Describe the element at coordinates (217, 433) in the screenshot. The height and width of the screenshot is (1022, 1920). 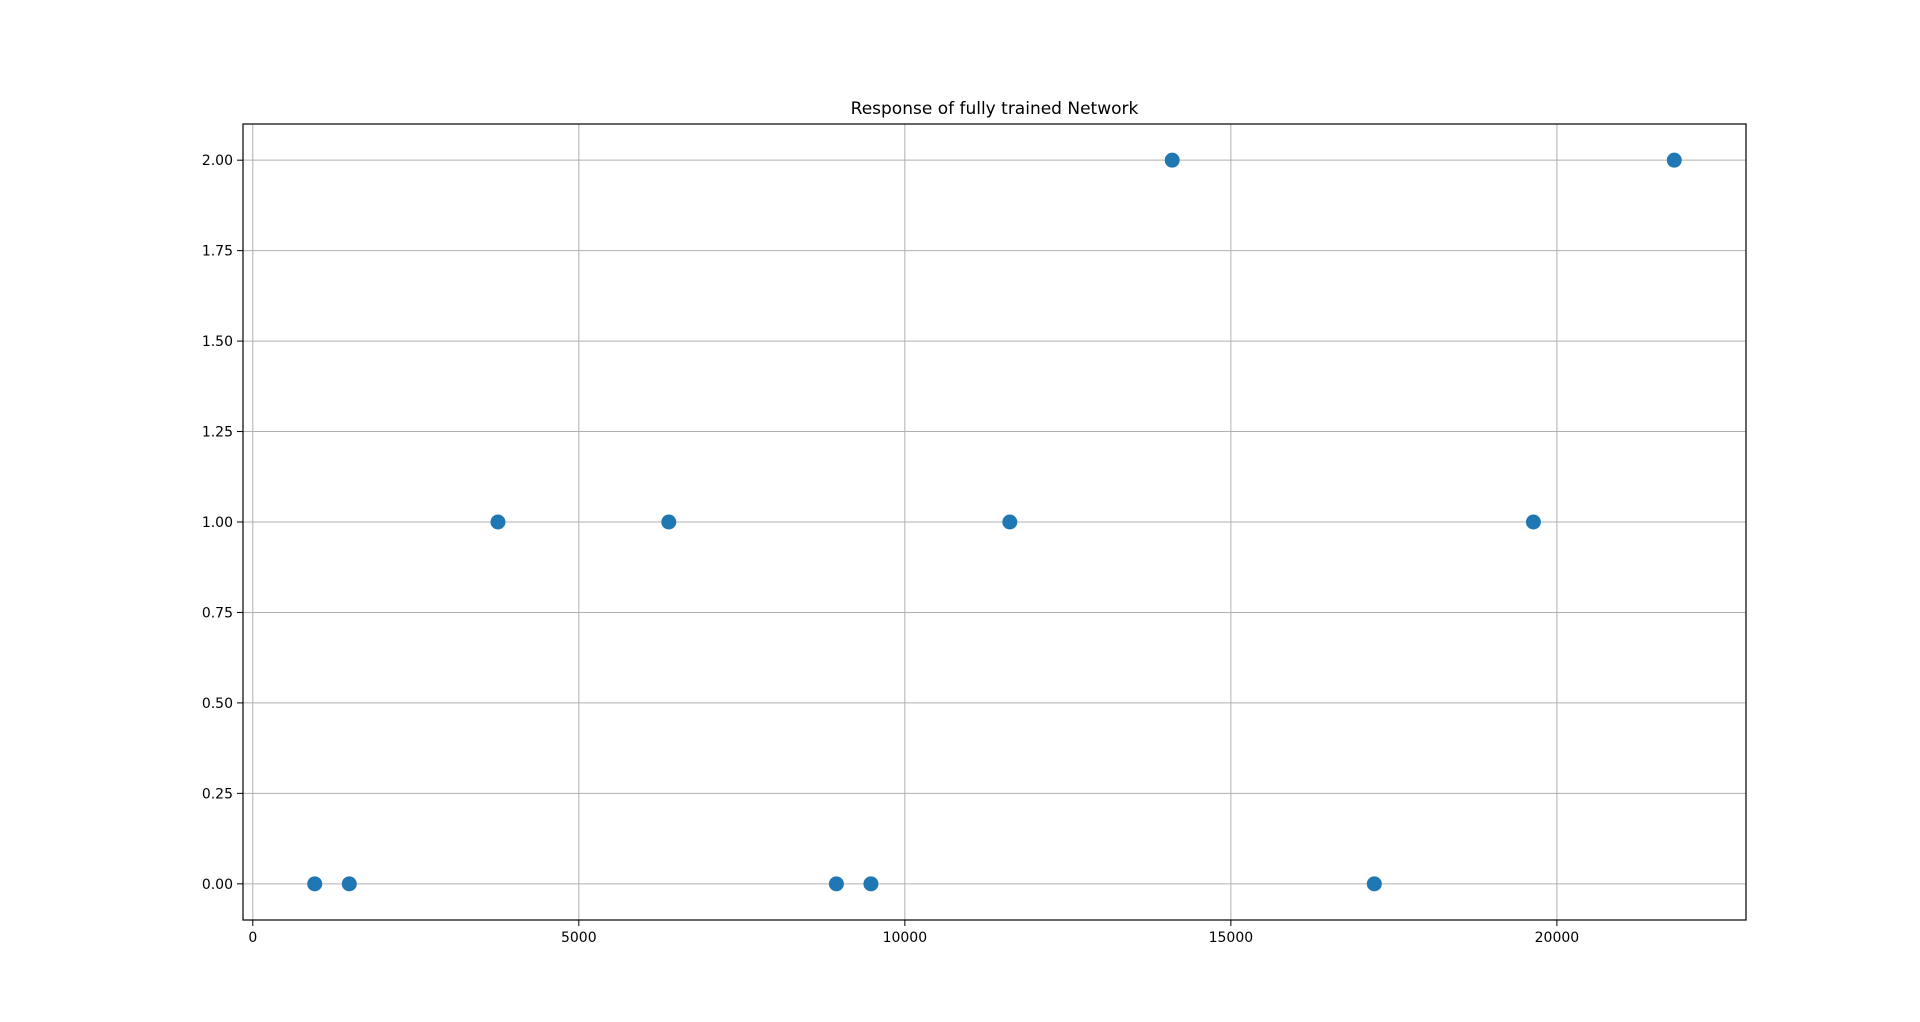
I see `y-tick-label: 1.25` at that location.